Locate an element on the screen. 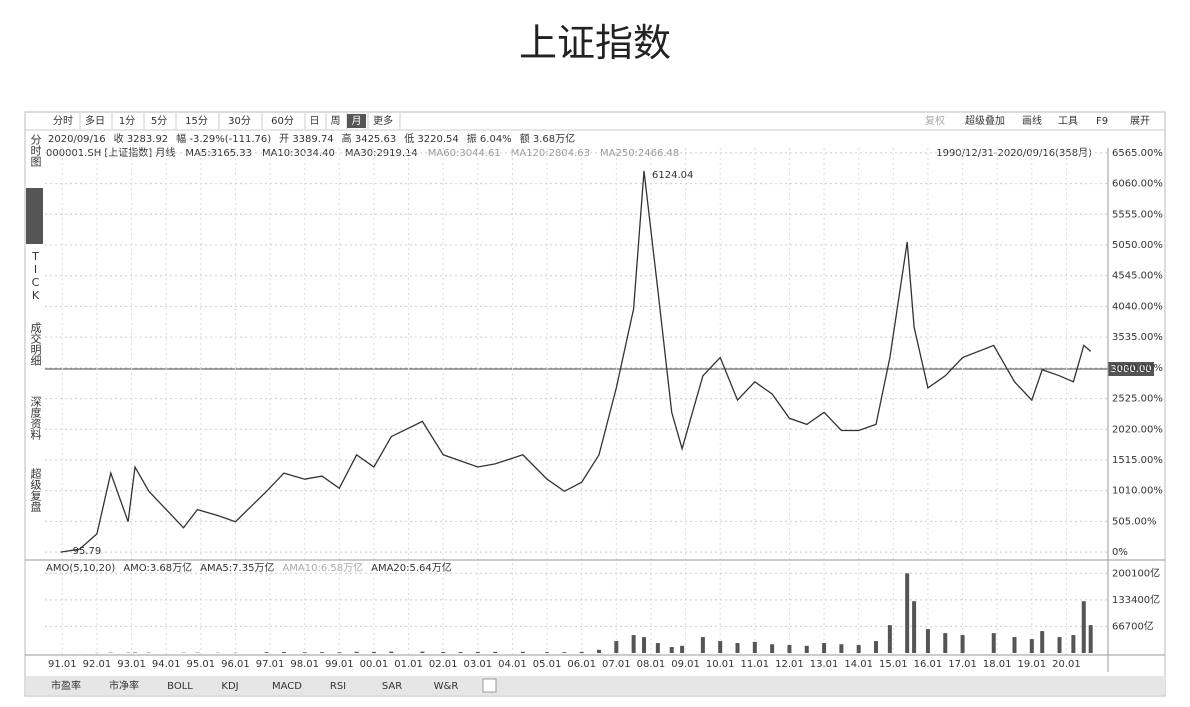  active-tab is located at coordinates (34, 216).